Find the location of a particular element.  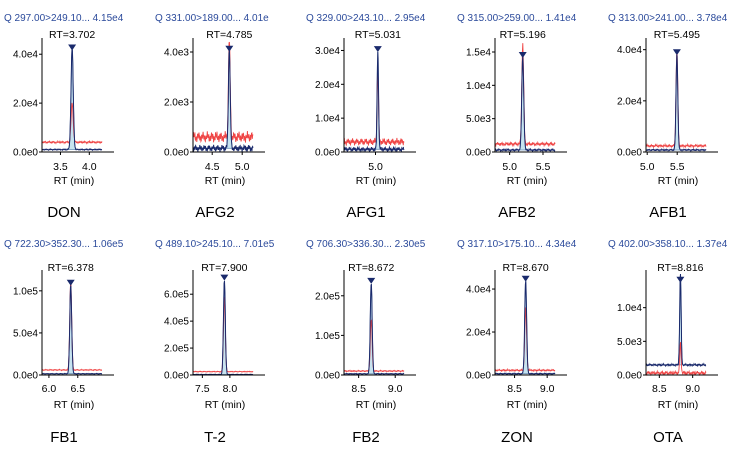

panel-header: Q 489.10>245.10... 7.01e5 is located at coordinates (215, 244).